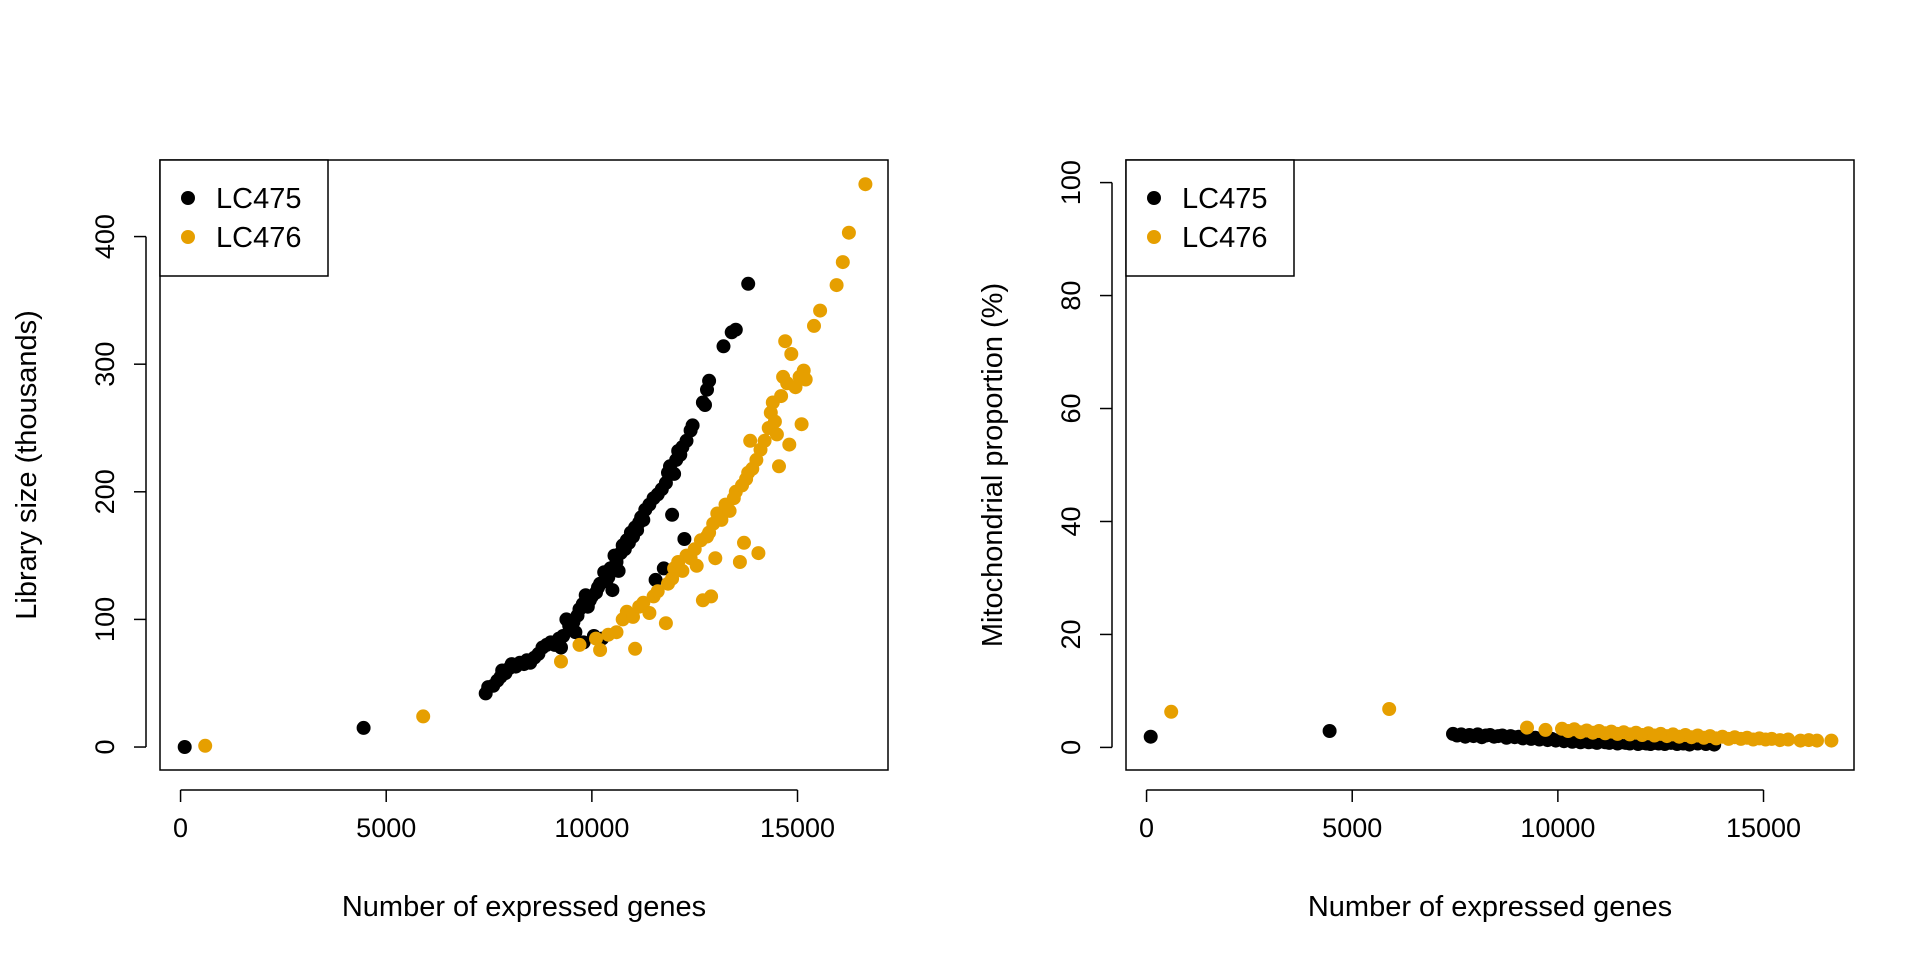 The image size is (1920, 960). Describe the element at coordinates (1071, 521) in the screenshot. I see `y-tick-label: 40` at that location.